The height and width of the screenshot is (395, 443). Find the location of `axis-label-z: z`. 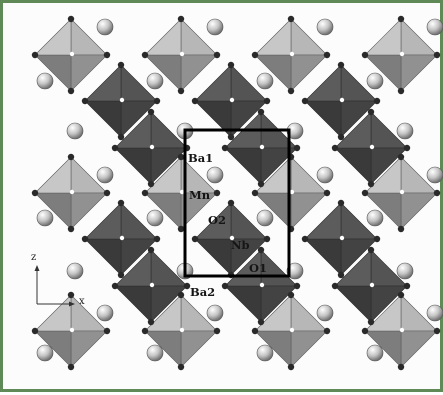

axis-label-z: z is located at coordinates (34, 257).